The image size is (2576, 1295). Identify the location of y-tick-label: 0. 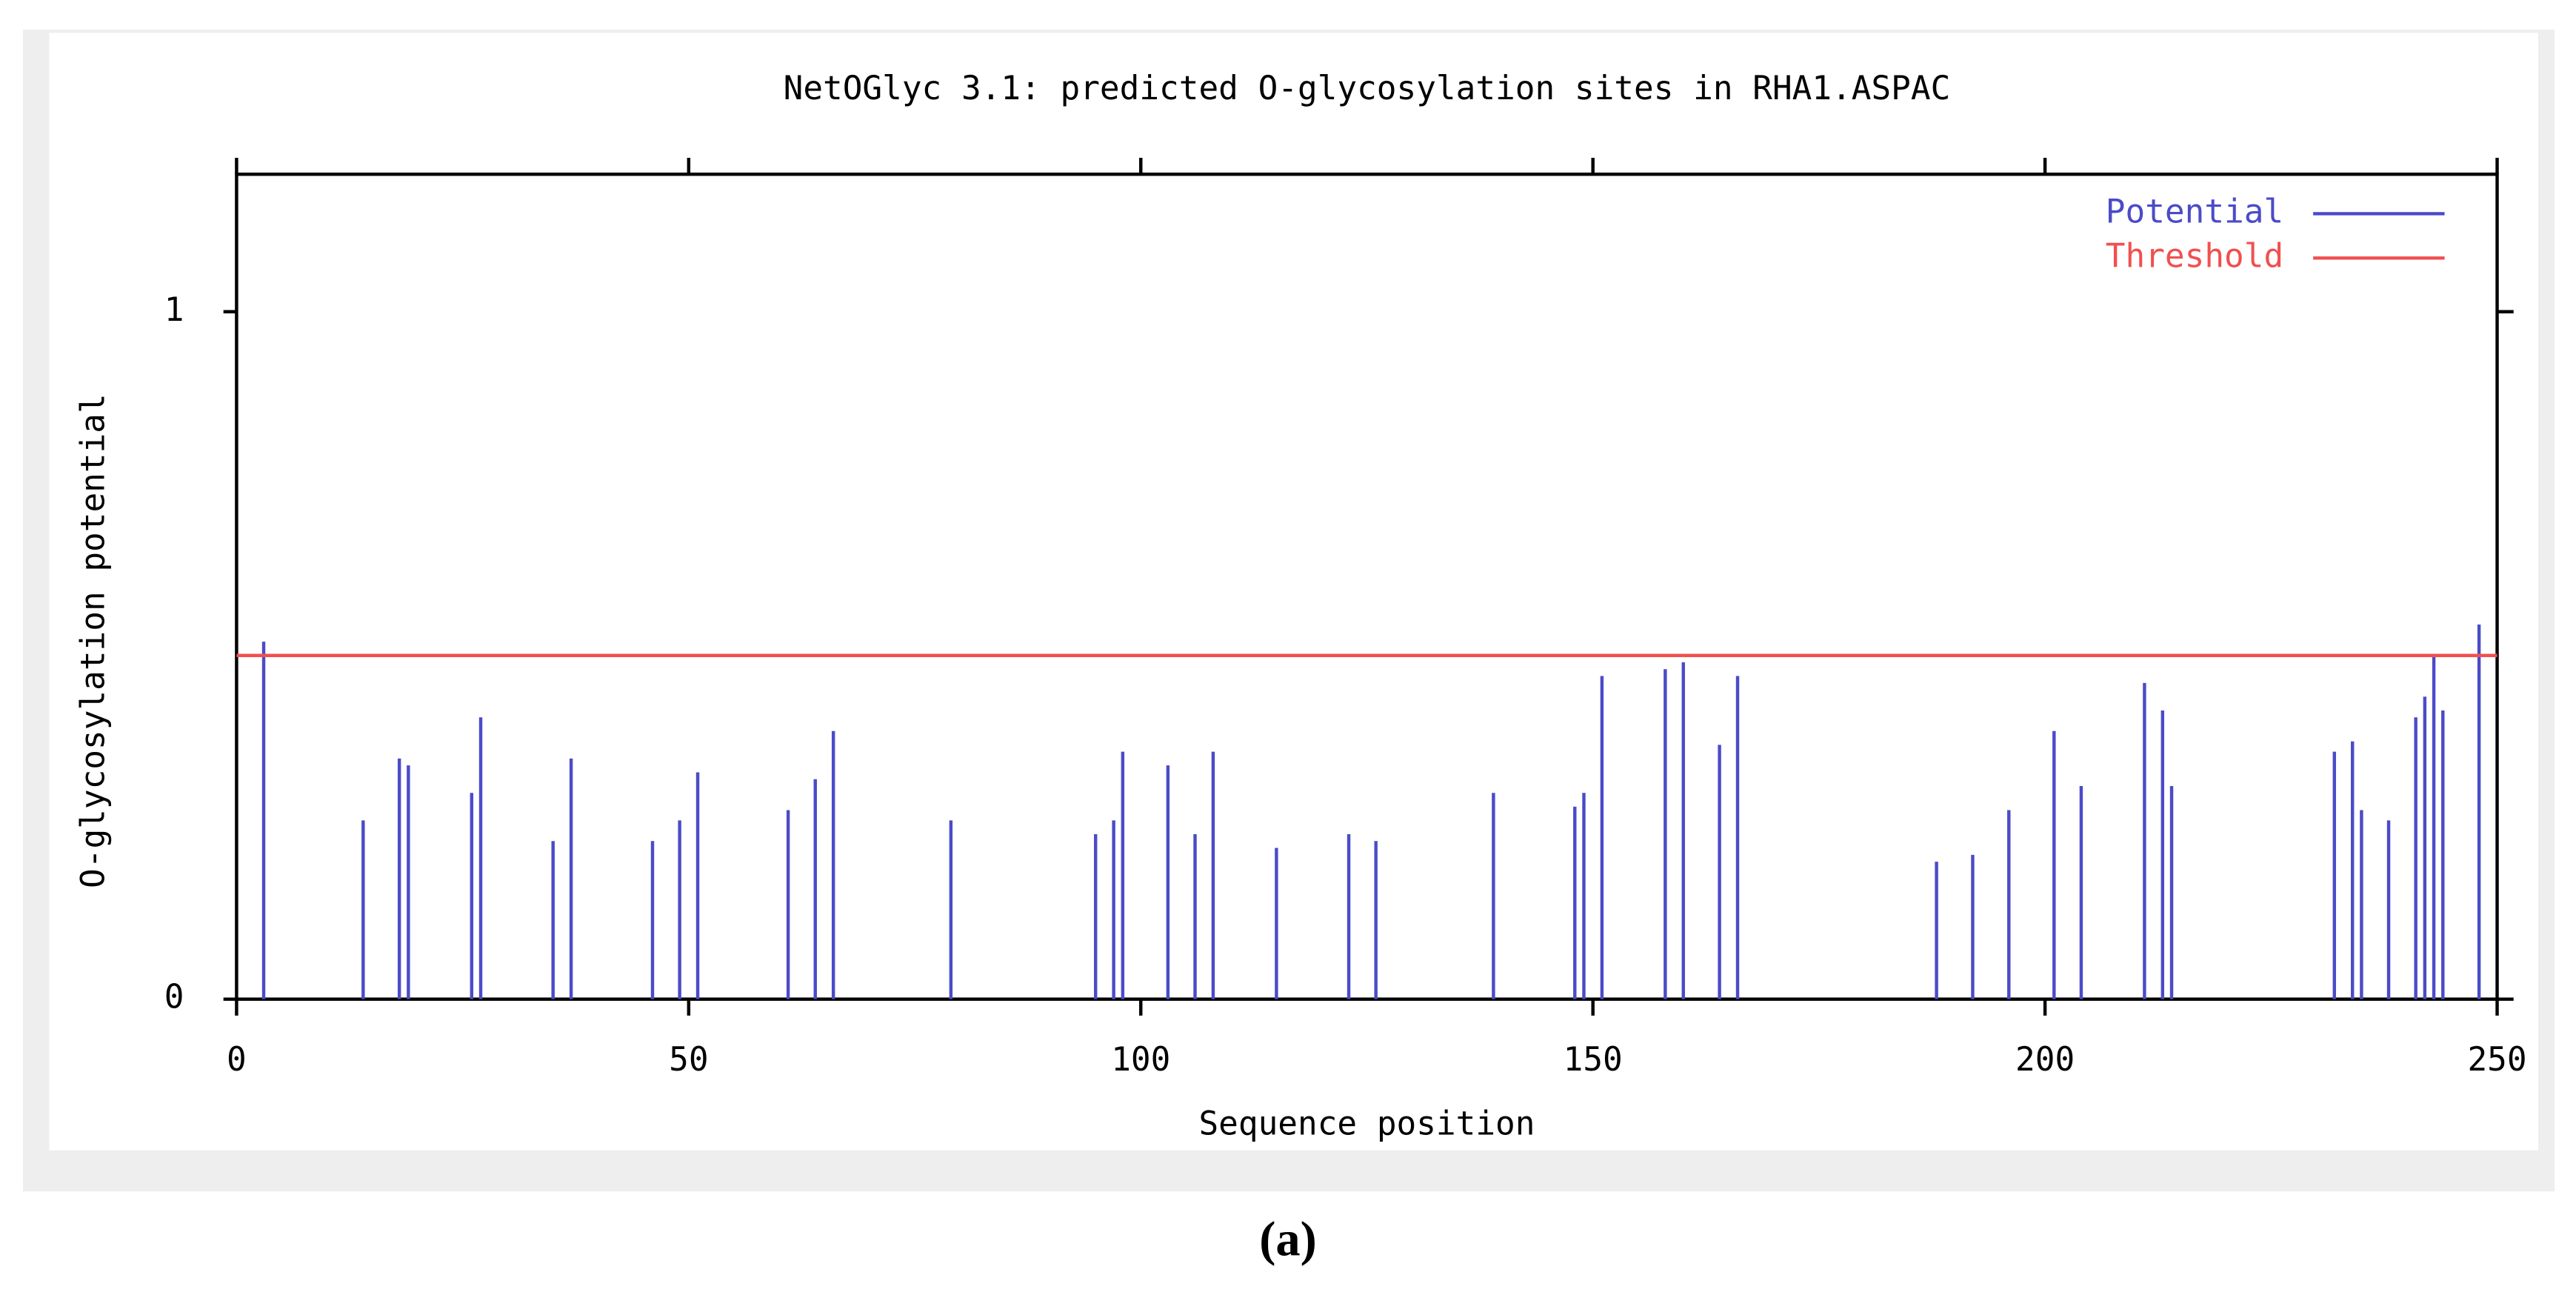
(174, 998).